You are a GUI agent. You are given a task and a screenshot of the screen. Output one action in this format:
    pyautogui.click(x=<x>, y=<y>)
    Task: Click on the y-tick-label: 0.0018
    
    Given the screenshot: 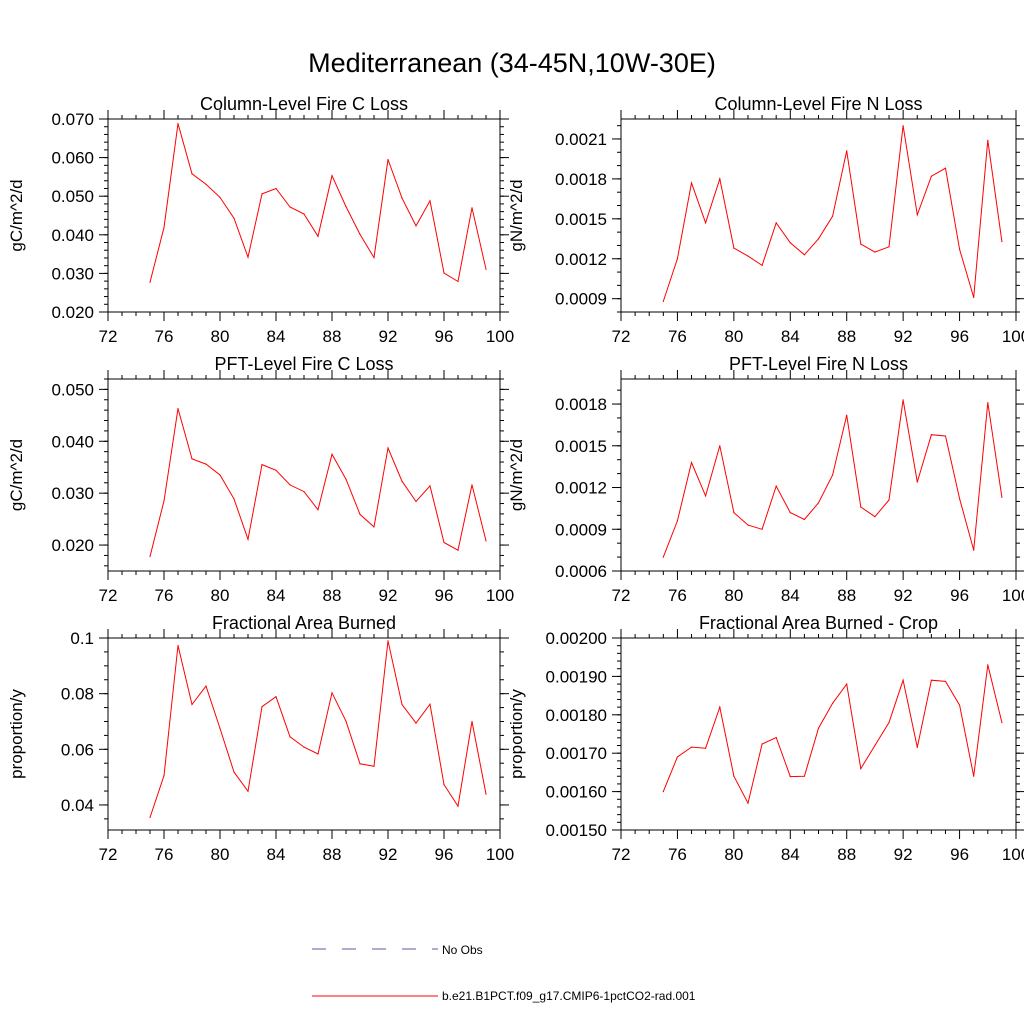 What is the action you would take?
    pyautogui.click(x=581, y=404)
    